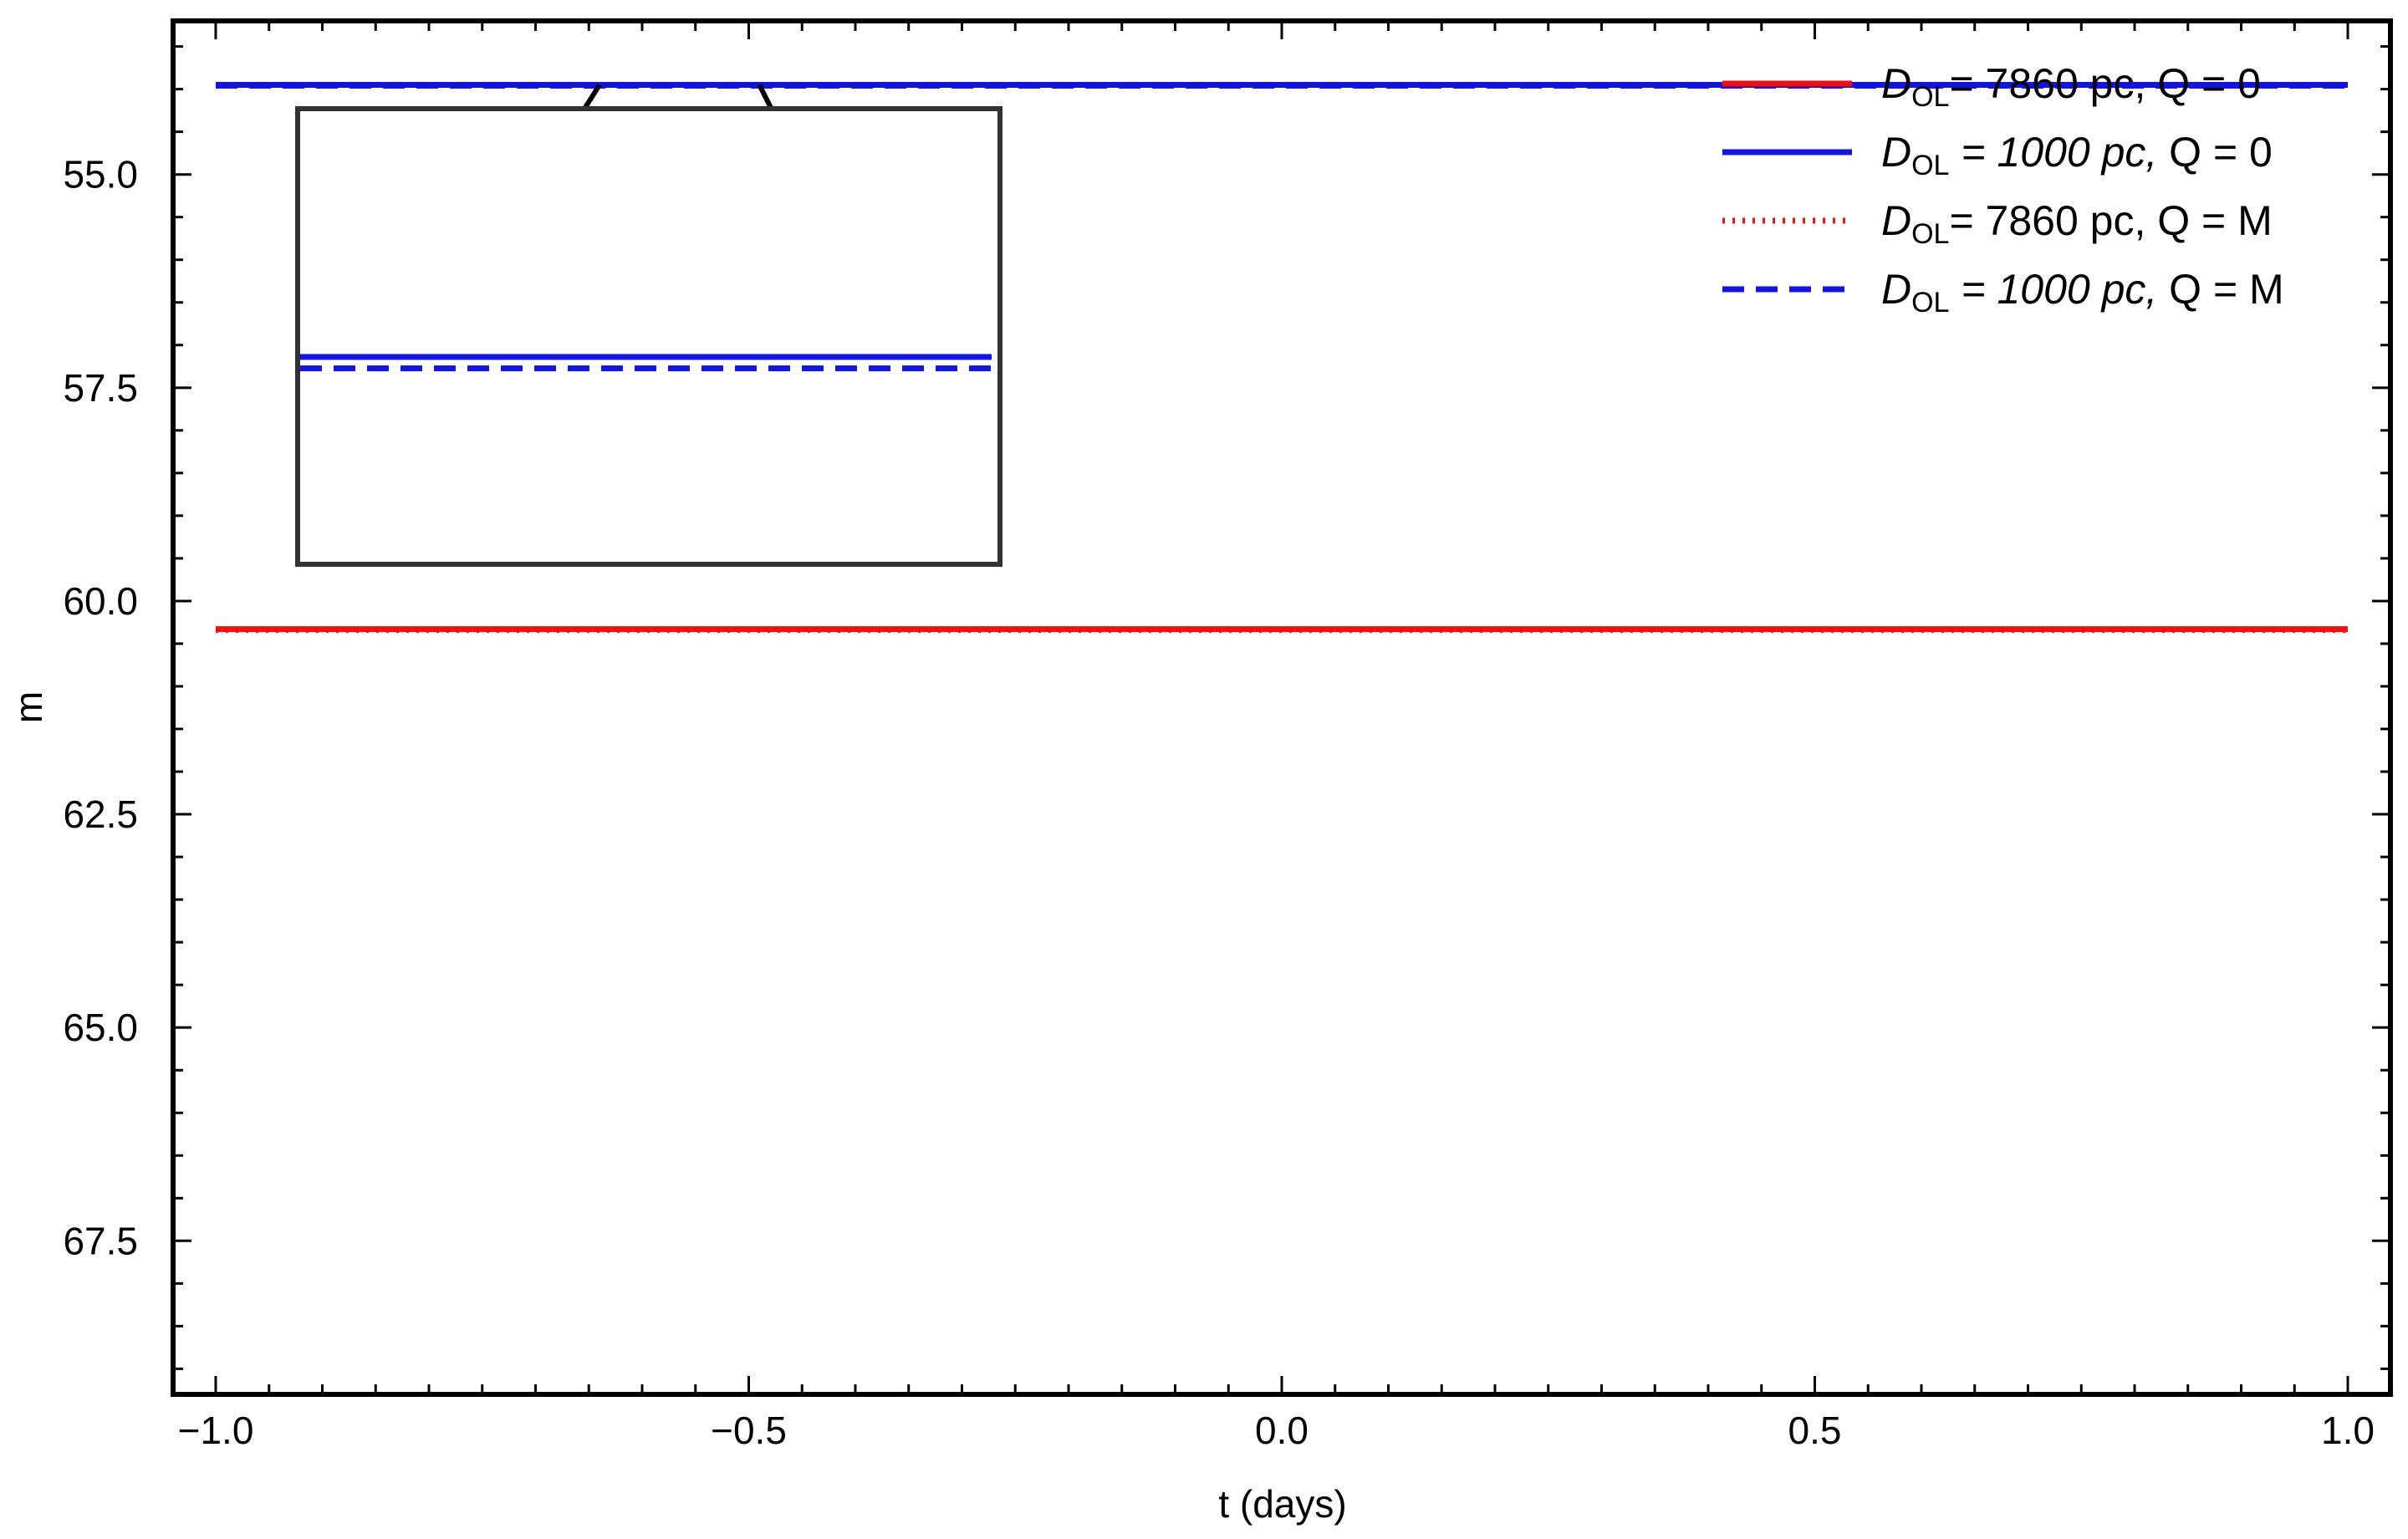 The image size is (2408, 1539). I want to click on legend-label: DOL = 1000 pc, Q = M, so click(2083, 292).